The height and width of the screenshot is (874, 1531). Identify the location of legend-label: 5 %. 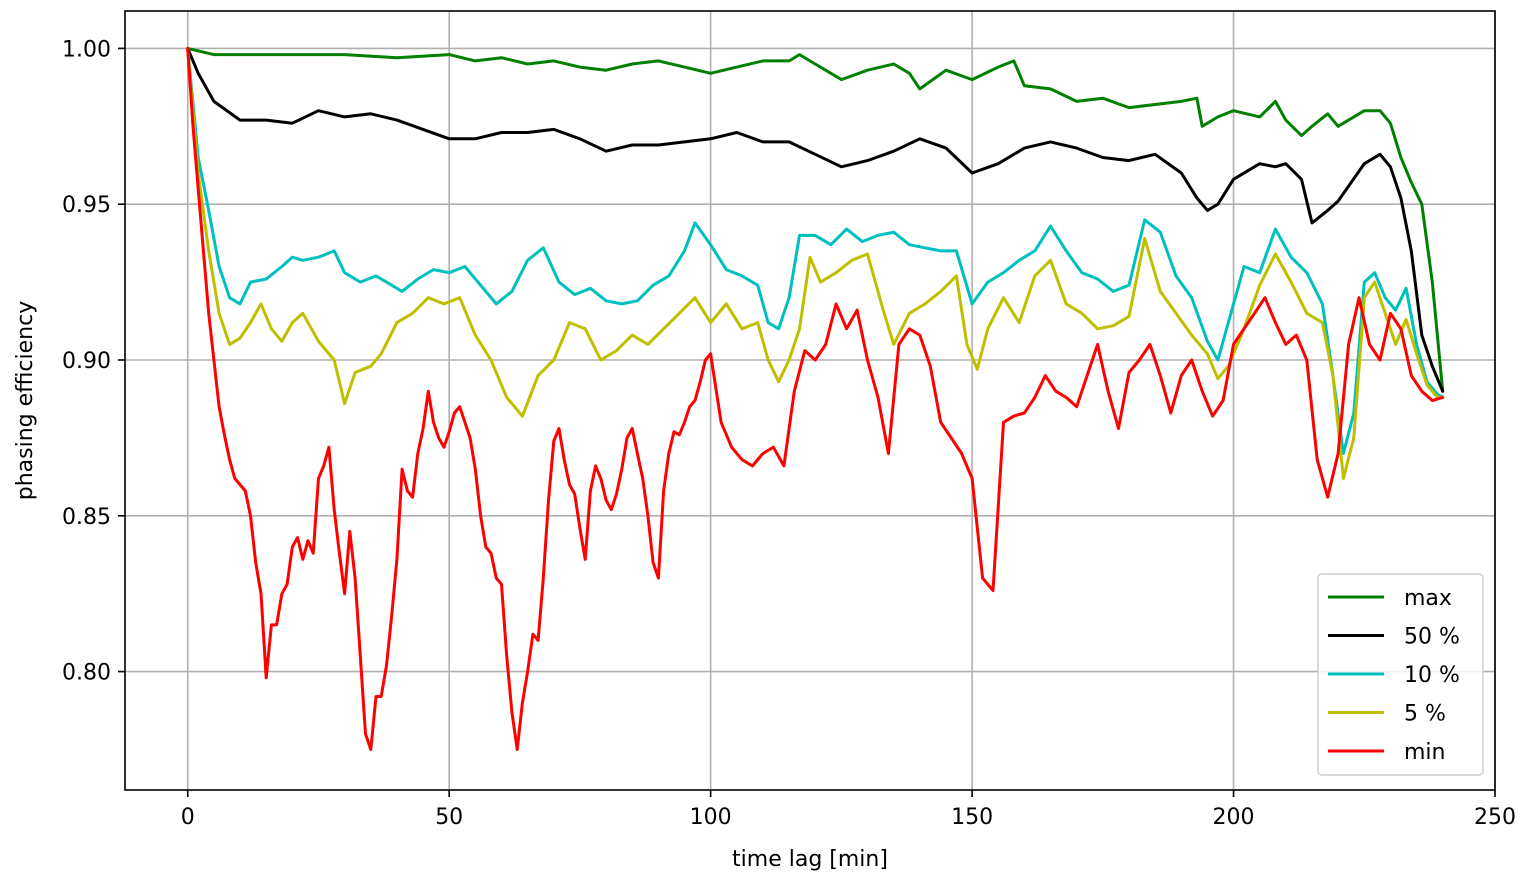
(1425, 714).